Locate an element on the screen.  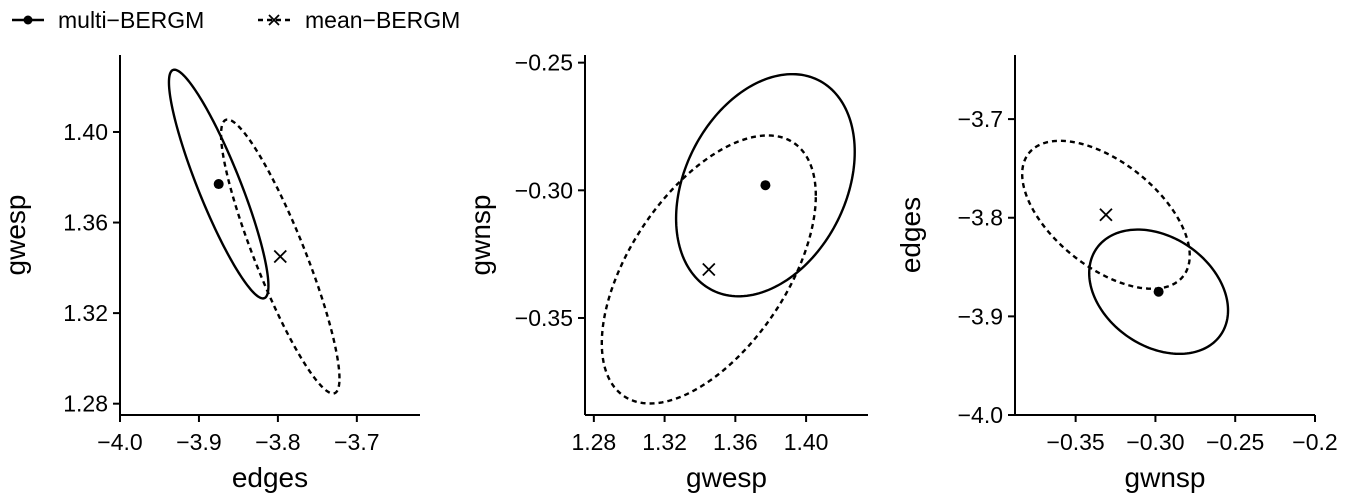
x-tick-label: −4.0 is located at coordinates (119, 442).